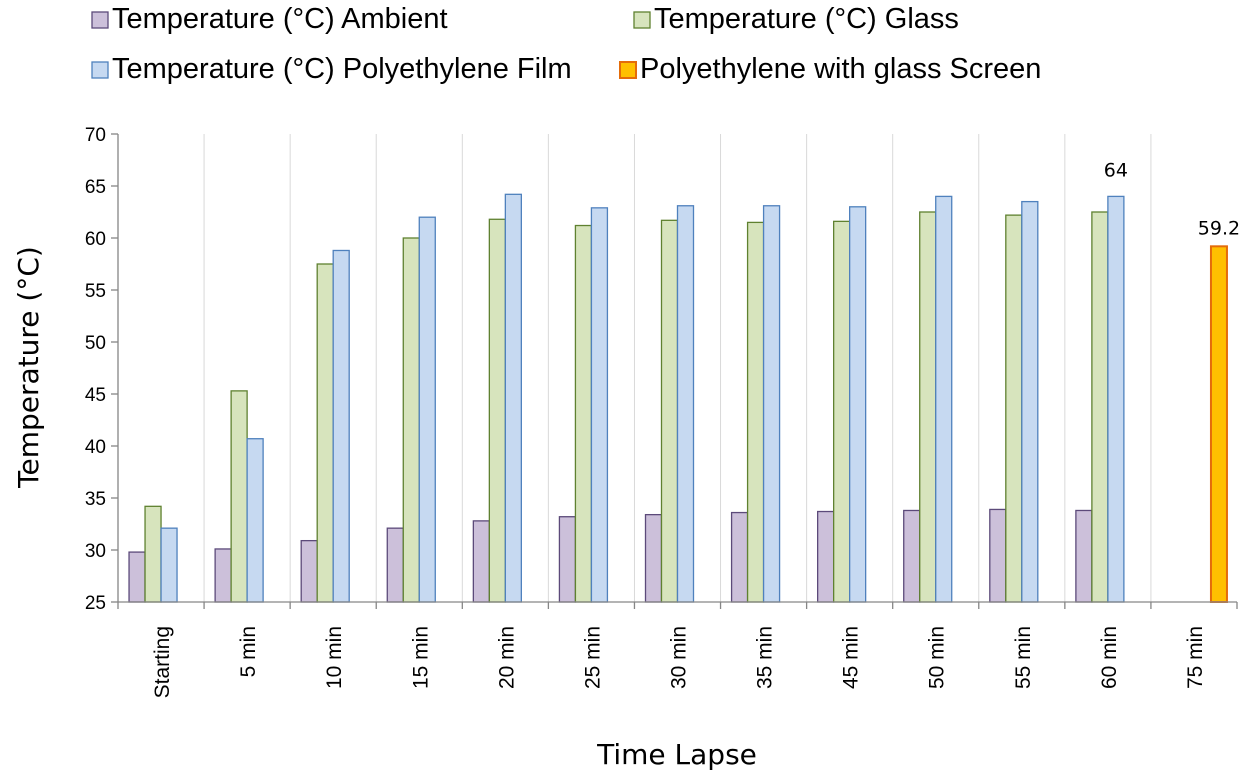 The height and width of the screenshot is (777, 1239). I want to click on x-tick-label: 60 min, so click(1109, 657).